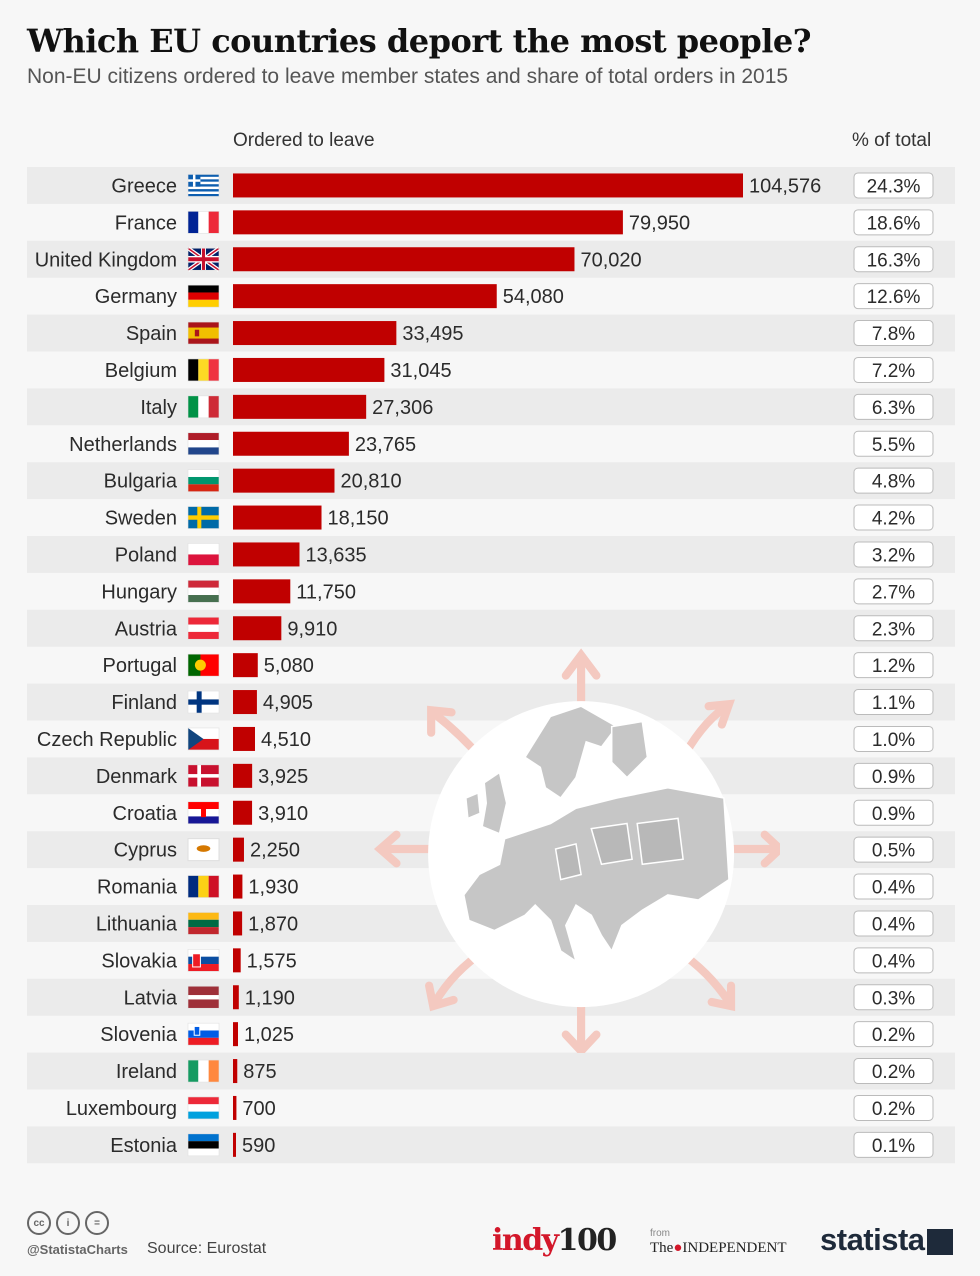  What do you see at coordinates (203, 739) in the screenshot?
I see `czech-flag-icon` at bounding box center [203, 739].